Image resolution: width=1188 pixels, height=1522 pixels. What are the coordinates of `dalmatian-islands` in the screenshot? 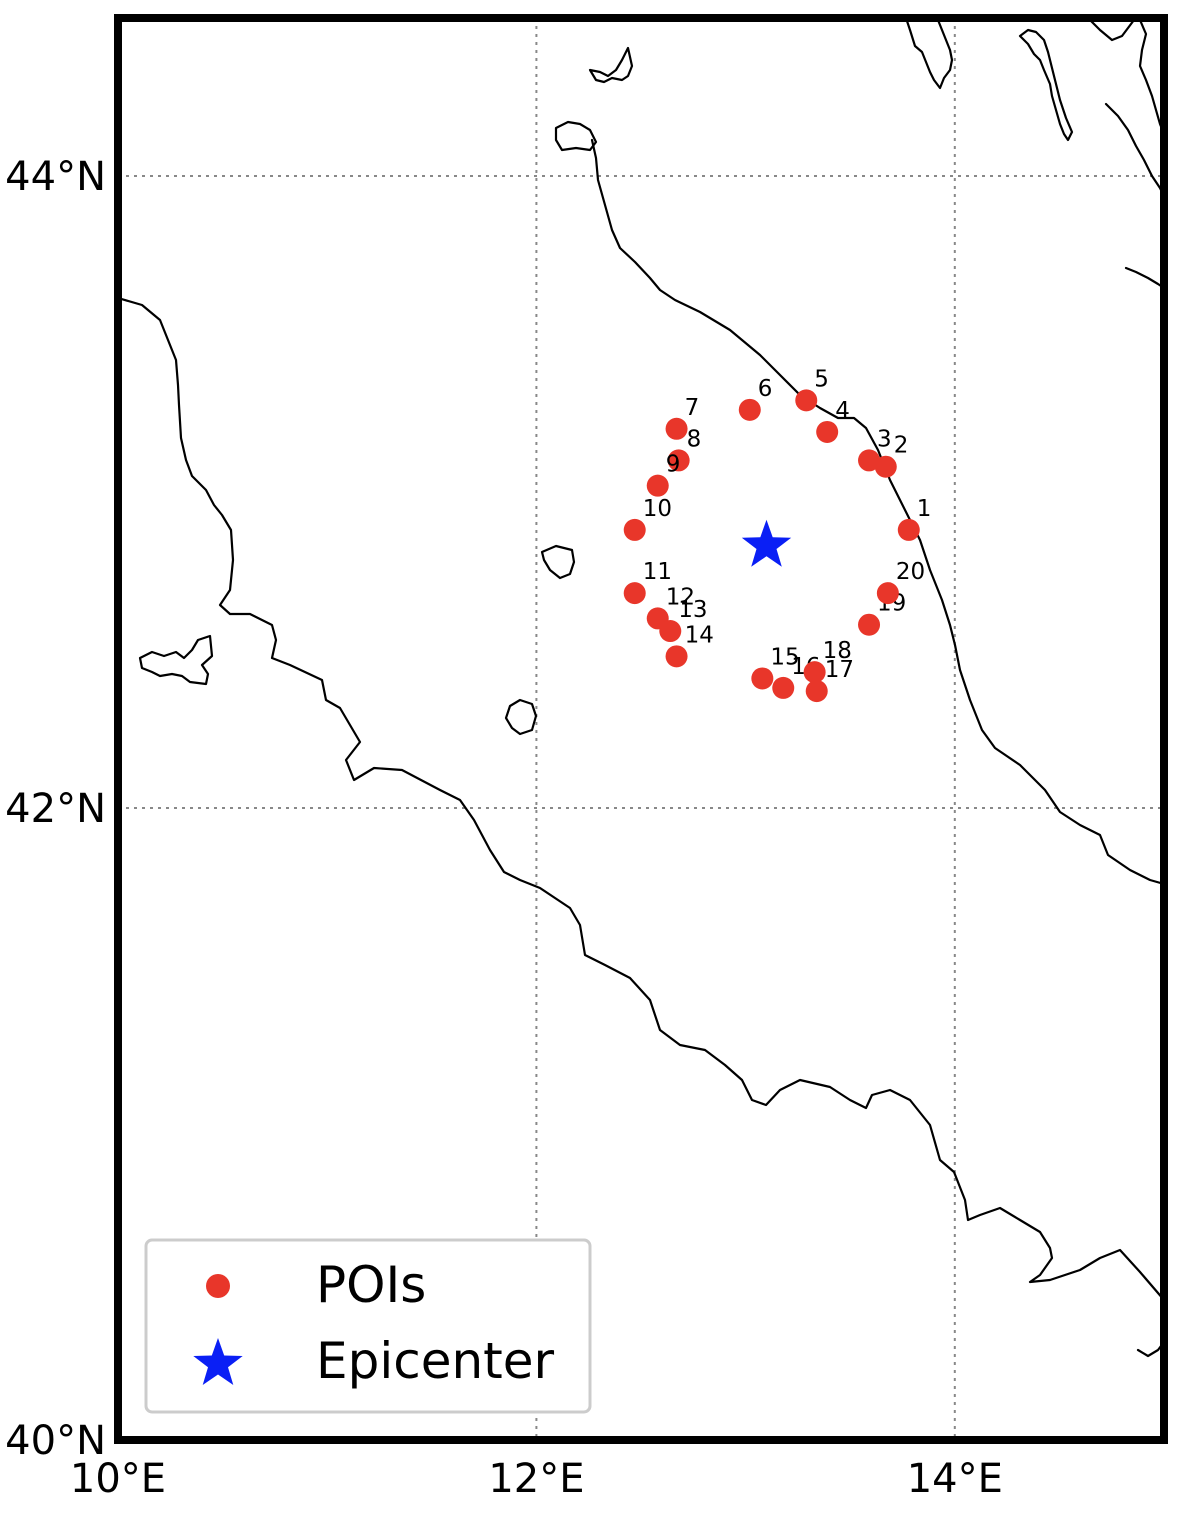 It's located at (1134, 150).